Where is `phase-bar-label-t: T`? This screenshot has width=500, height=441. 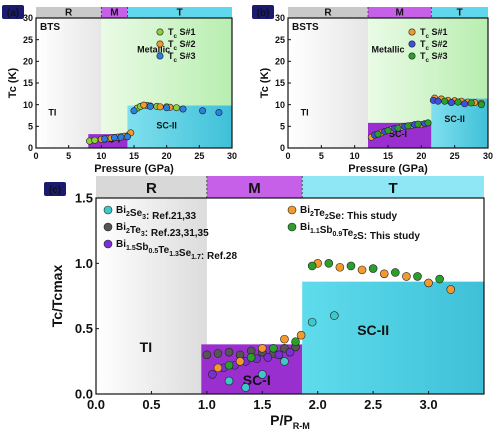 phase-bar-label-t: T is located at coordinates (393, 188).